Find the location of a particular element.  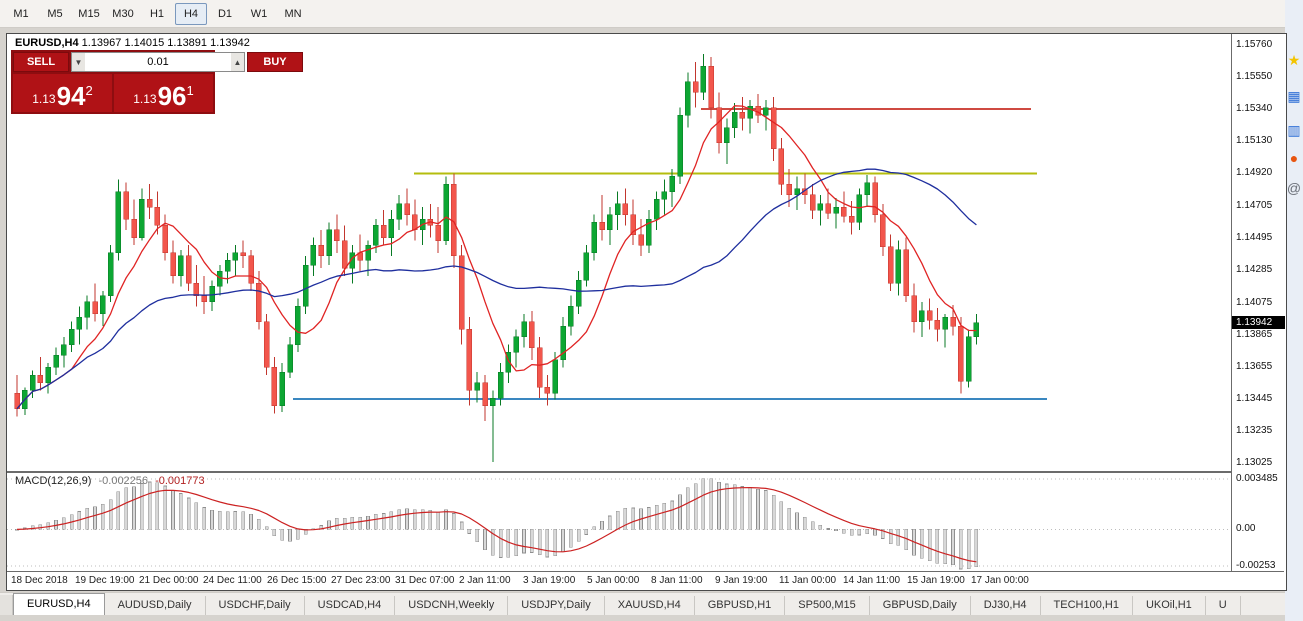

chart-tab-usdjpy-daily: USDJPY,Daily is located at coordinates (556, 605).